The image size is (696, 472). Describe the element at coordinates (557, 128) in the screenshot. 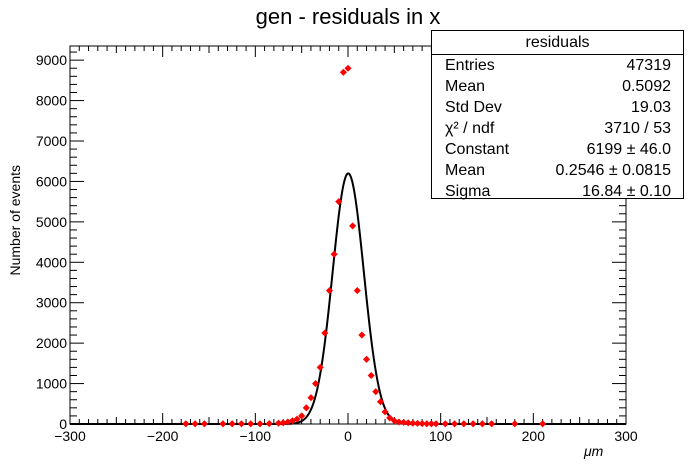

I see `stats-row: χ² / ndf 3710 / 53` at that location.